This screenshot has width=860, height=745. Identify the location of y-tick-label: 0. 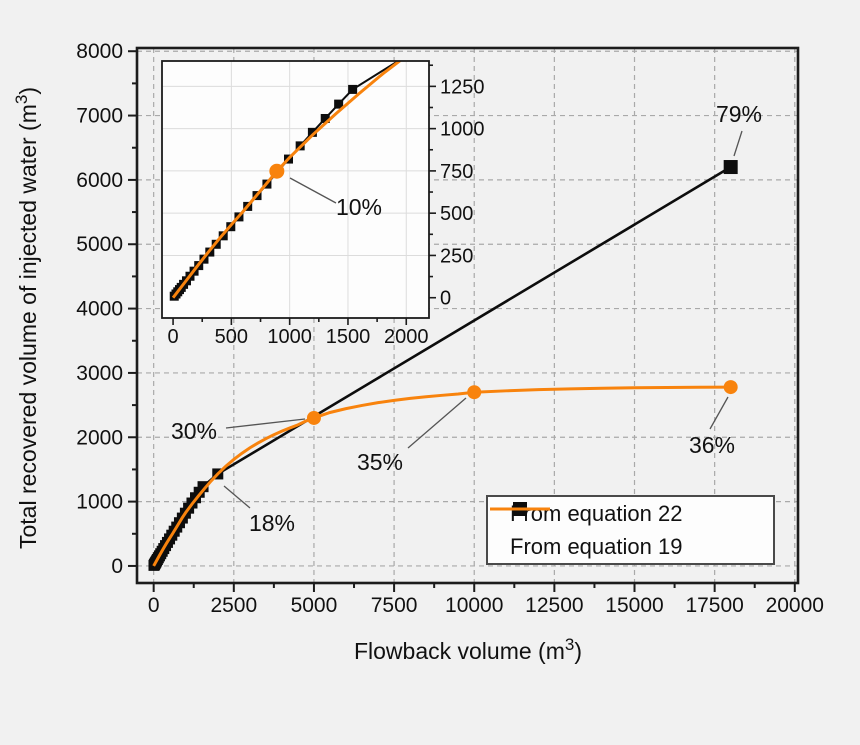
(117, 566).